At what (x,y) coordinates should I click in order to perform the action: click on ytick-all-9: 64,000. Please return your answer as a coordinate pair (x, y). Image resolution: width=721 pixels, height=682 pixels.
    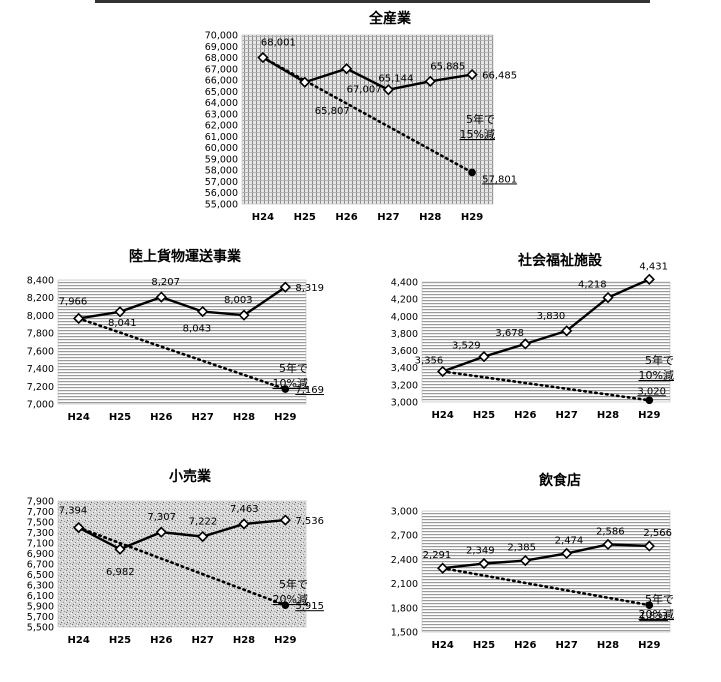
    Looking at the image, I should click on (221, 103).